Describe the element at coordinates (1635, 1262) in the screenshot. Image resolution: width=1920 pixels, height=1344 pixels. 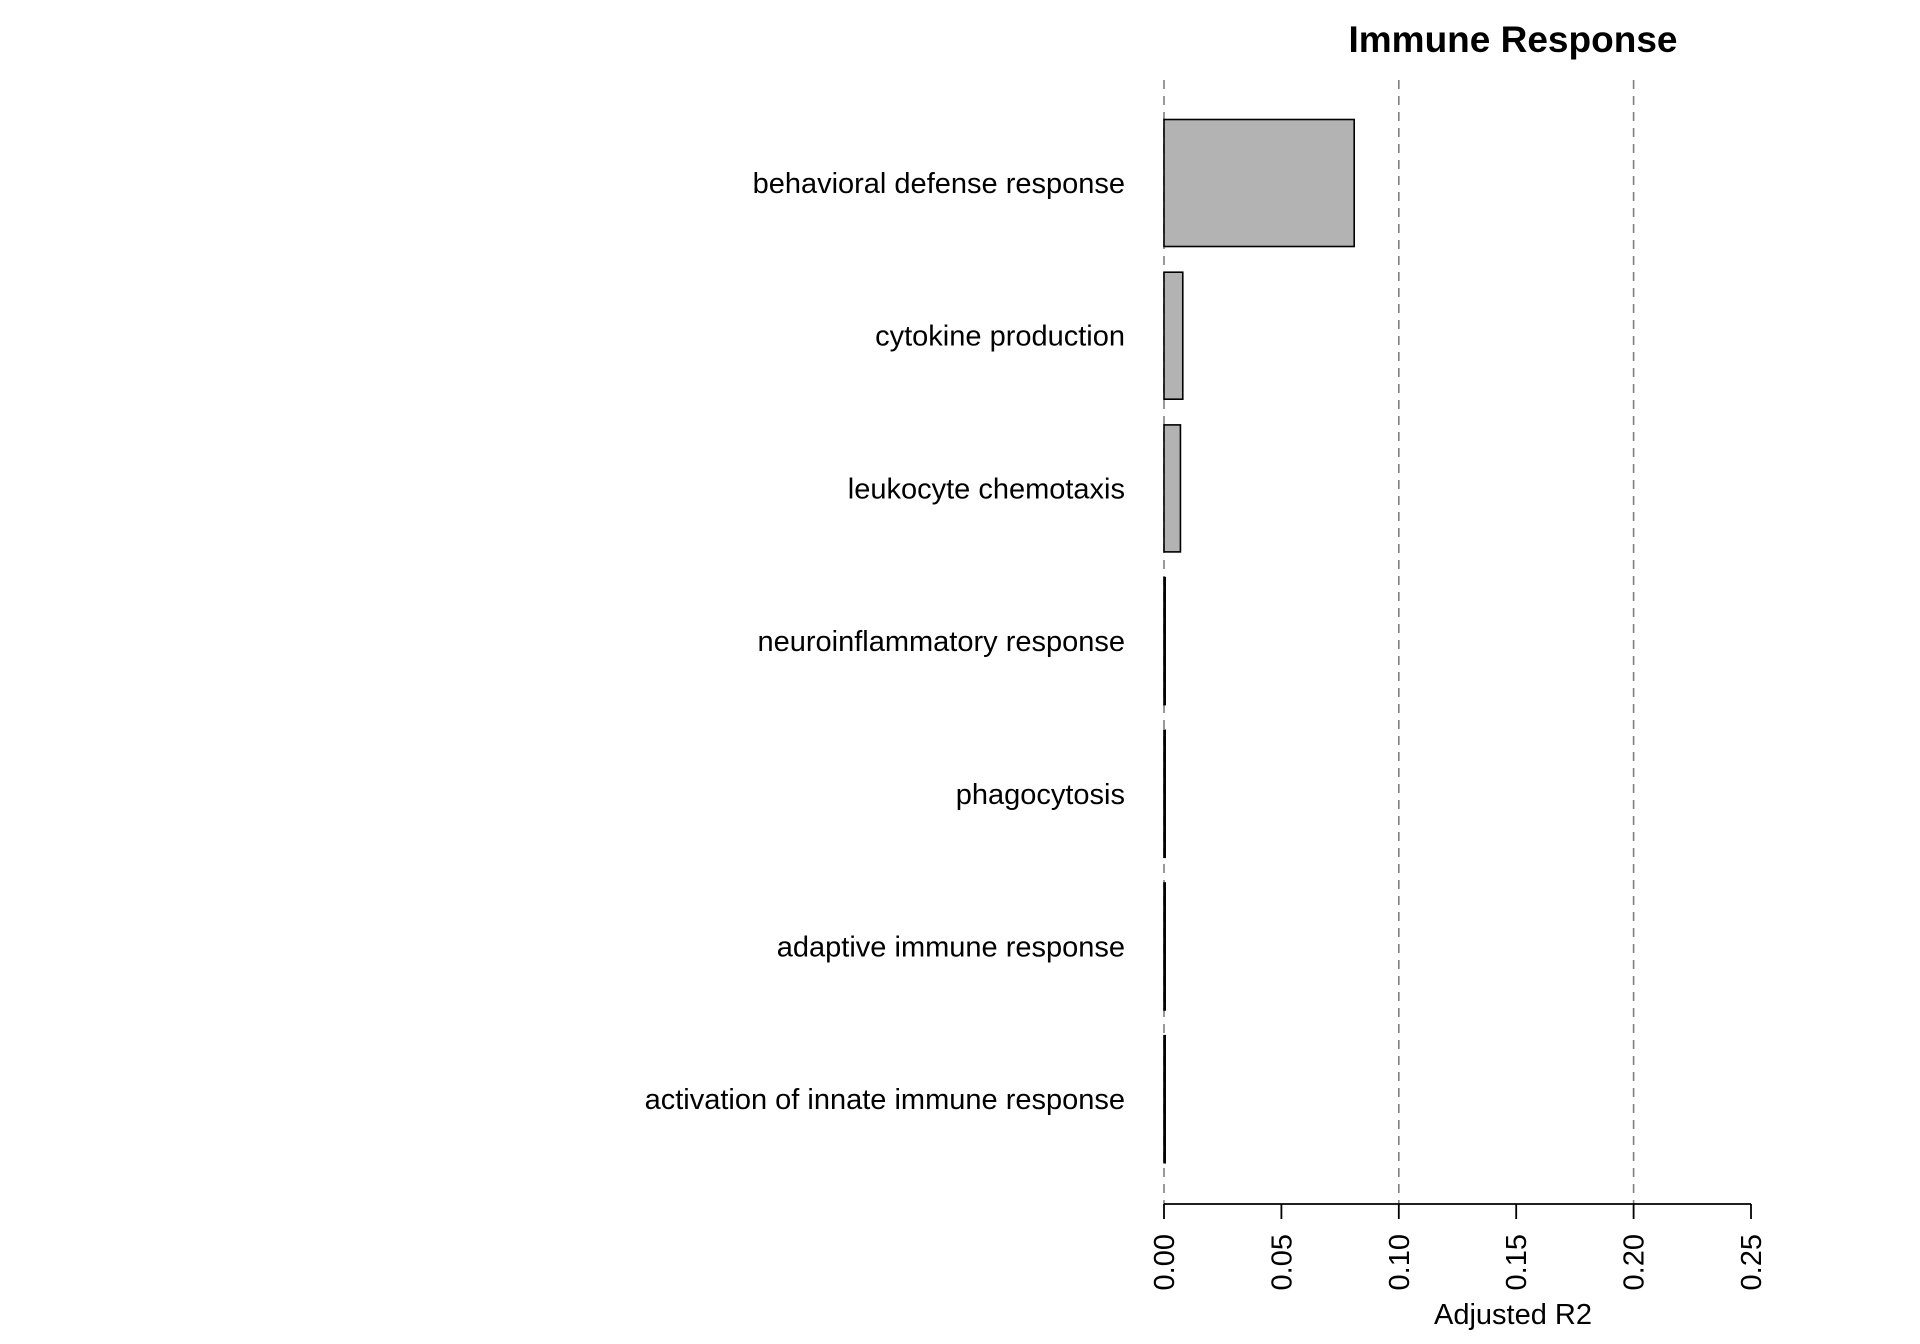
I see `x-tick-label: 0.20` at that location.